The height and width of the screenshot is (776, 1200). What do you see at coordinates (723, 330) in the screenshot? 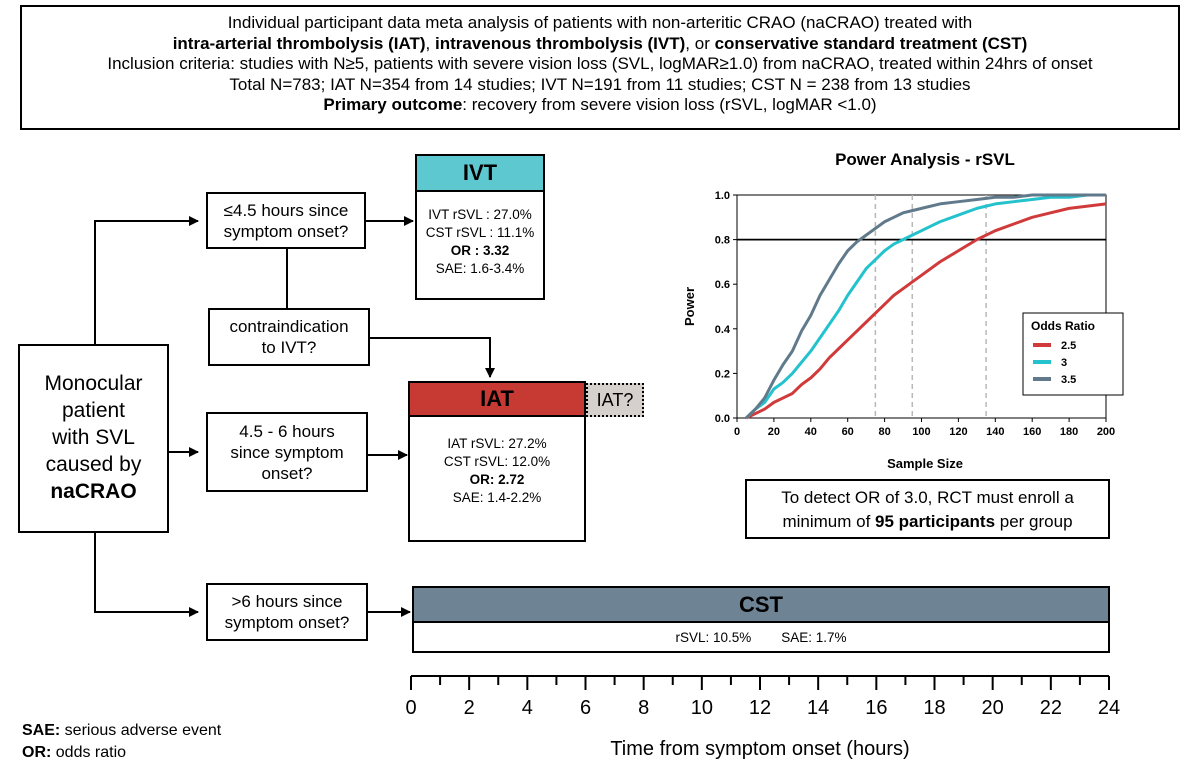
I see `y-tick-label: 0.4` at bounding box center [723, 330].